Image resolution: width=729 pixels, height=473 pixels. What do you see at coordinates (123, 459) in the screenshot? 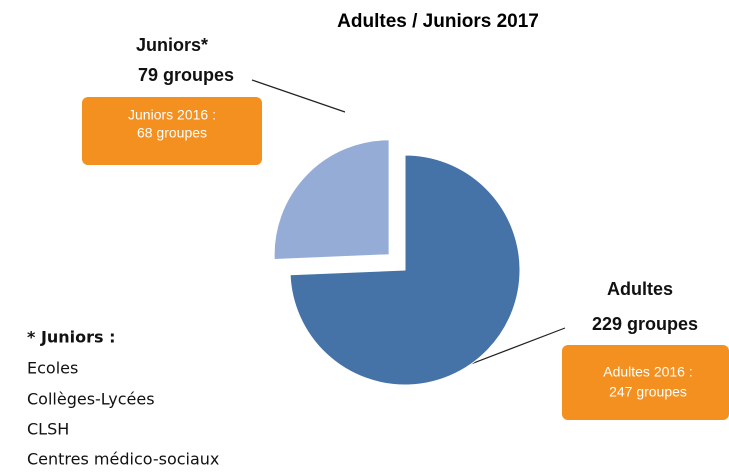
I see `footnote-item: Centres médico-sociaux` at bounding box center [123, 459].